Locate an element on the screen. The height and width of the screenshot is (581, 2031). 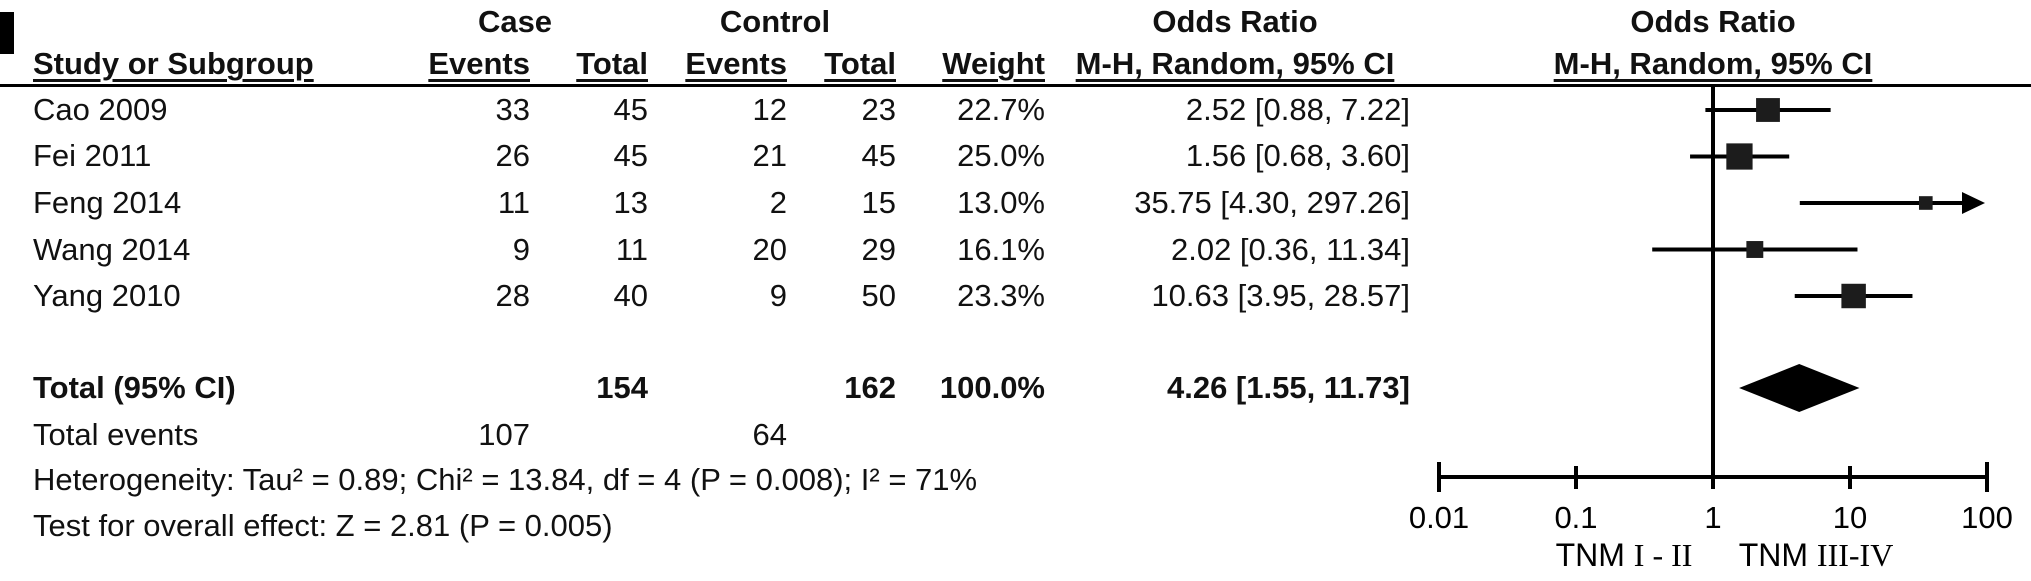
odds-ratio-ci: 2.02 [0.36, 11.34] is located at coordinates (1290, 249).